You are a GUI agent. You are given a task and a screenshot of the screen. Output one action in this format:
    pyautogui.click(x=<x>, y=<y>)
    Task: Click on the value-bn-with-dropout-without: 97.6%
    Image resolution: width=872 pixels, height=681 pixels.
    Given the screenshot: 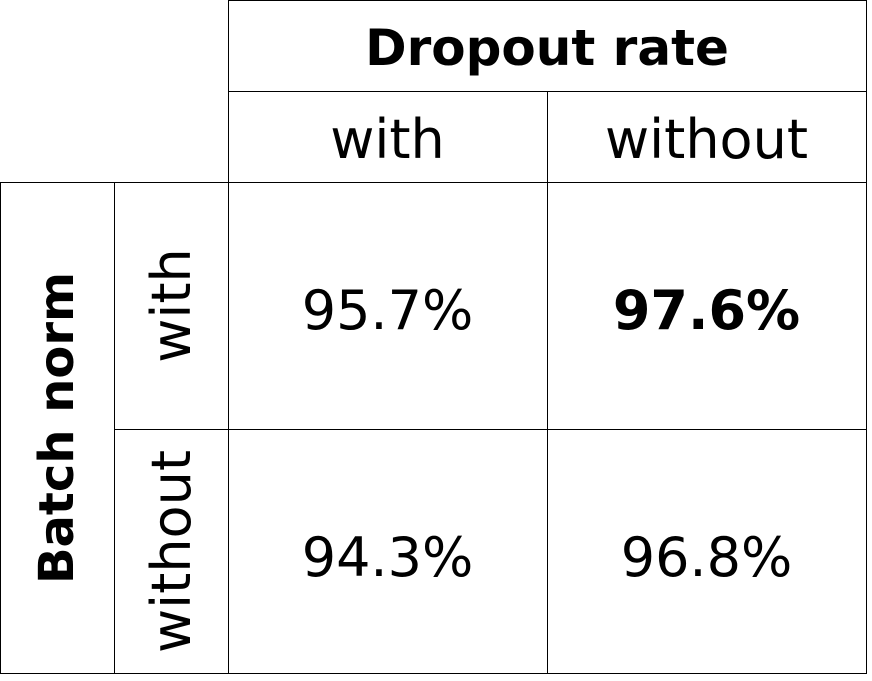 What is the action you would take?
    pyautogui.click(x=706, y=310)
    